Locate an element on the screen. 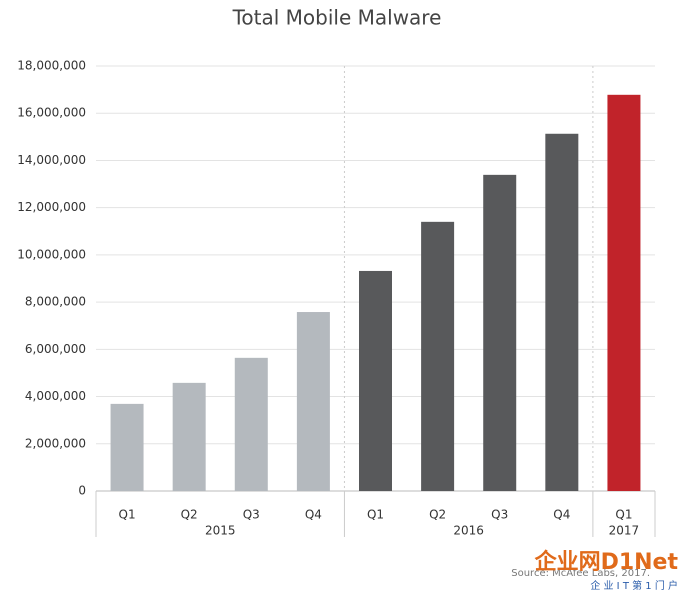 The height and width of the screenshot is (596, 679). y-tick-label: 18,000,000 is located at coordinates (51, 66).